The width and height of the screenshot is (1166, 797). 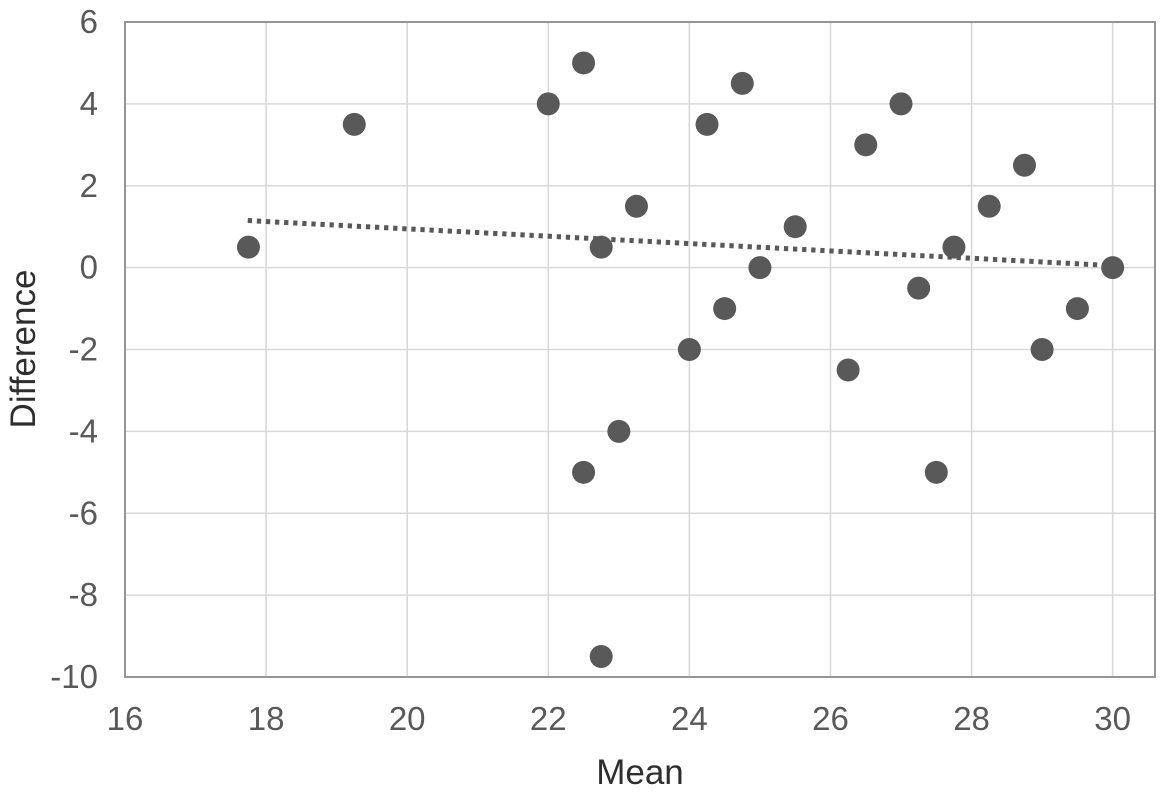 I want to click on x-tick-label: 20, so click(x=407, y=718).